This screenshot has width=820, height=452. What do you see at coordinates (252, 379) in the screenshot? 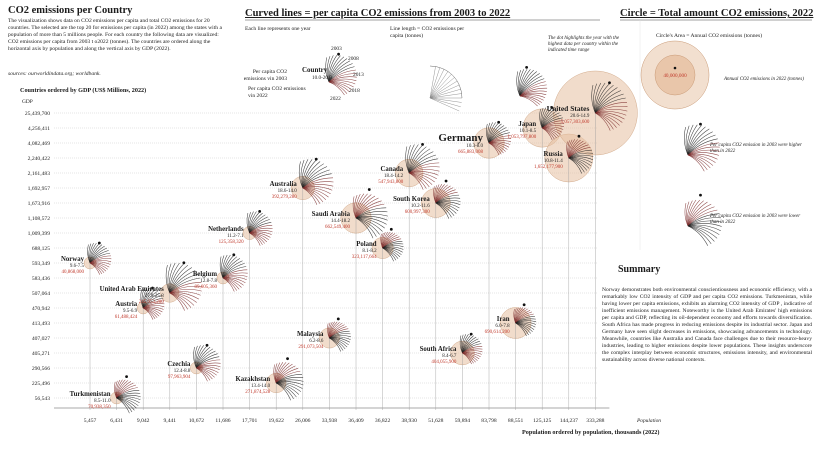
I see `country-name: Kazakhstan` at bounding box center [252, 379].